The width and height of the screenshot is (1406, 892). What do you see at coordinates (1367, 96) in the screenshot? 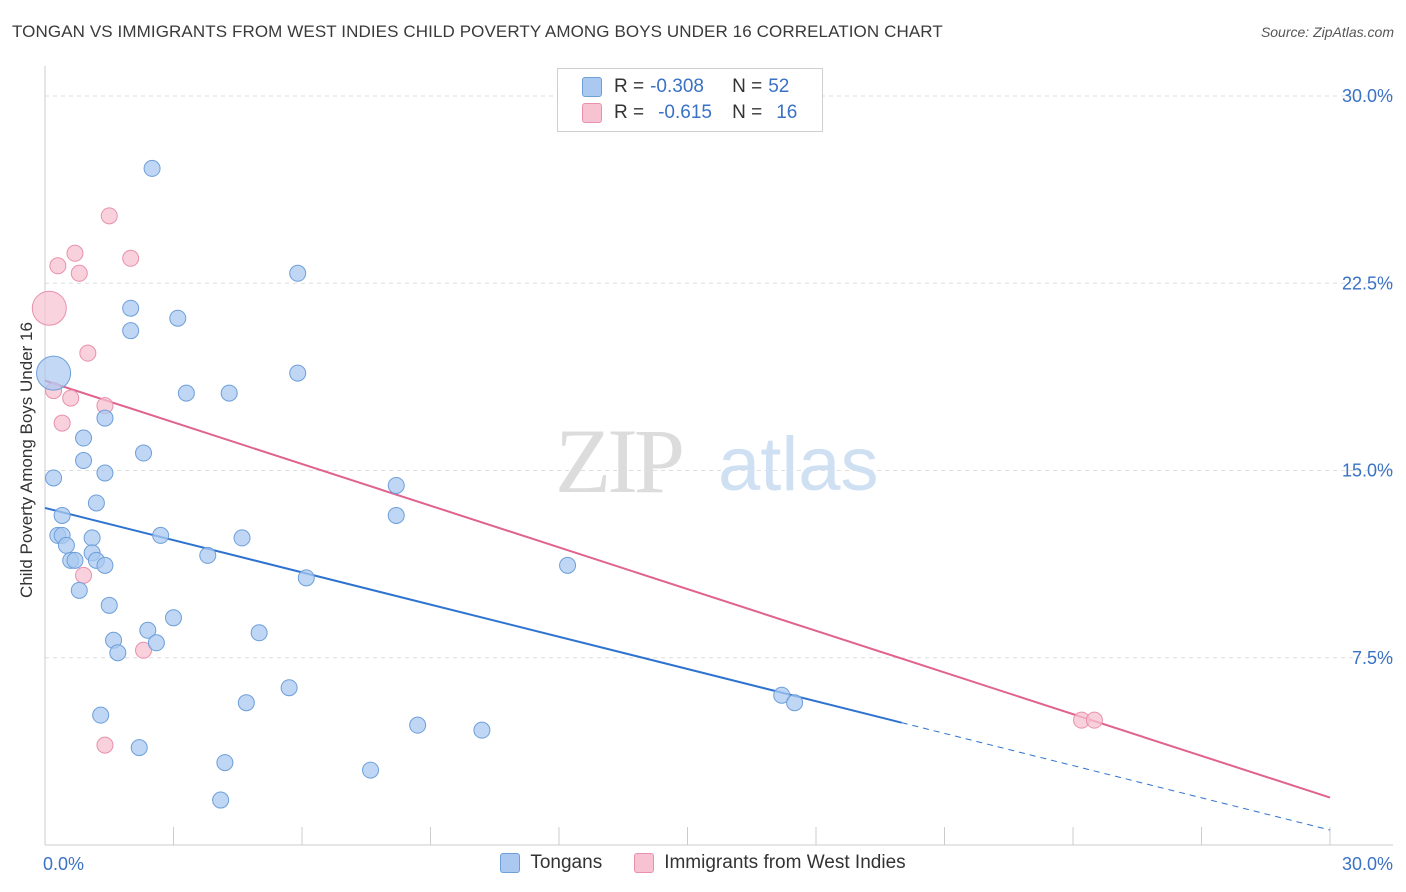
I see `y-tick-label: 30.0%` at bounding box center [1367, 96].